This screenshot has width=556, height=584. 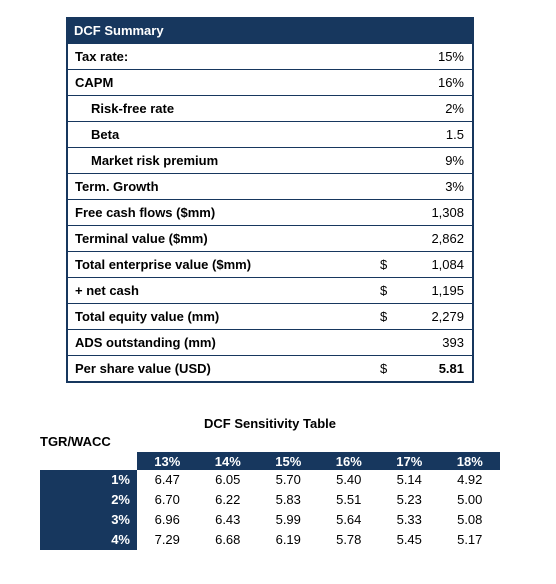 I want to click on row-value: 2%, so click(x=454, y=108).